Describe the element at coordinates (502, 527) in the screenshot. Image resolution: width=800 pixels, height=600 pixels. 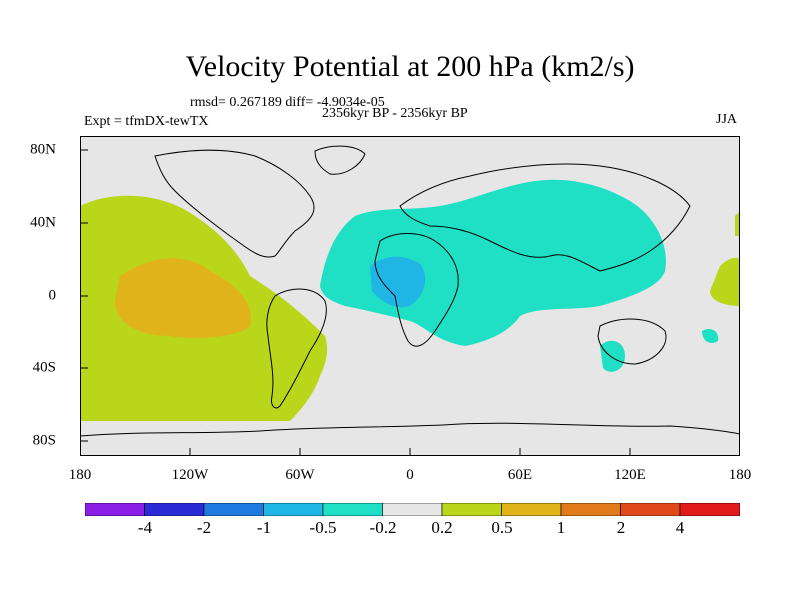
I see `colorbar-label: 0.5` at that location.